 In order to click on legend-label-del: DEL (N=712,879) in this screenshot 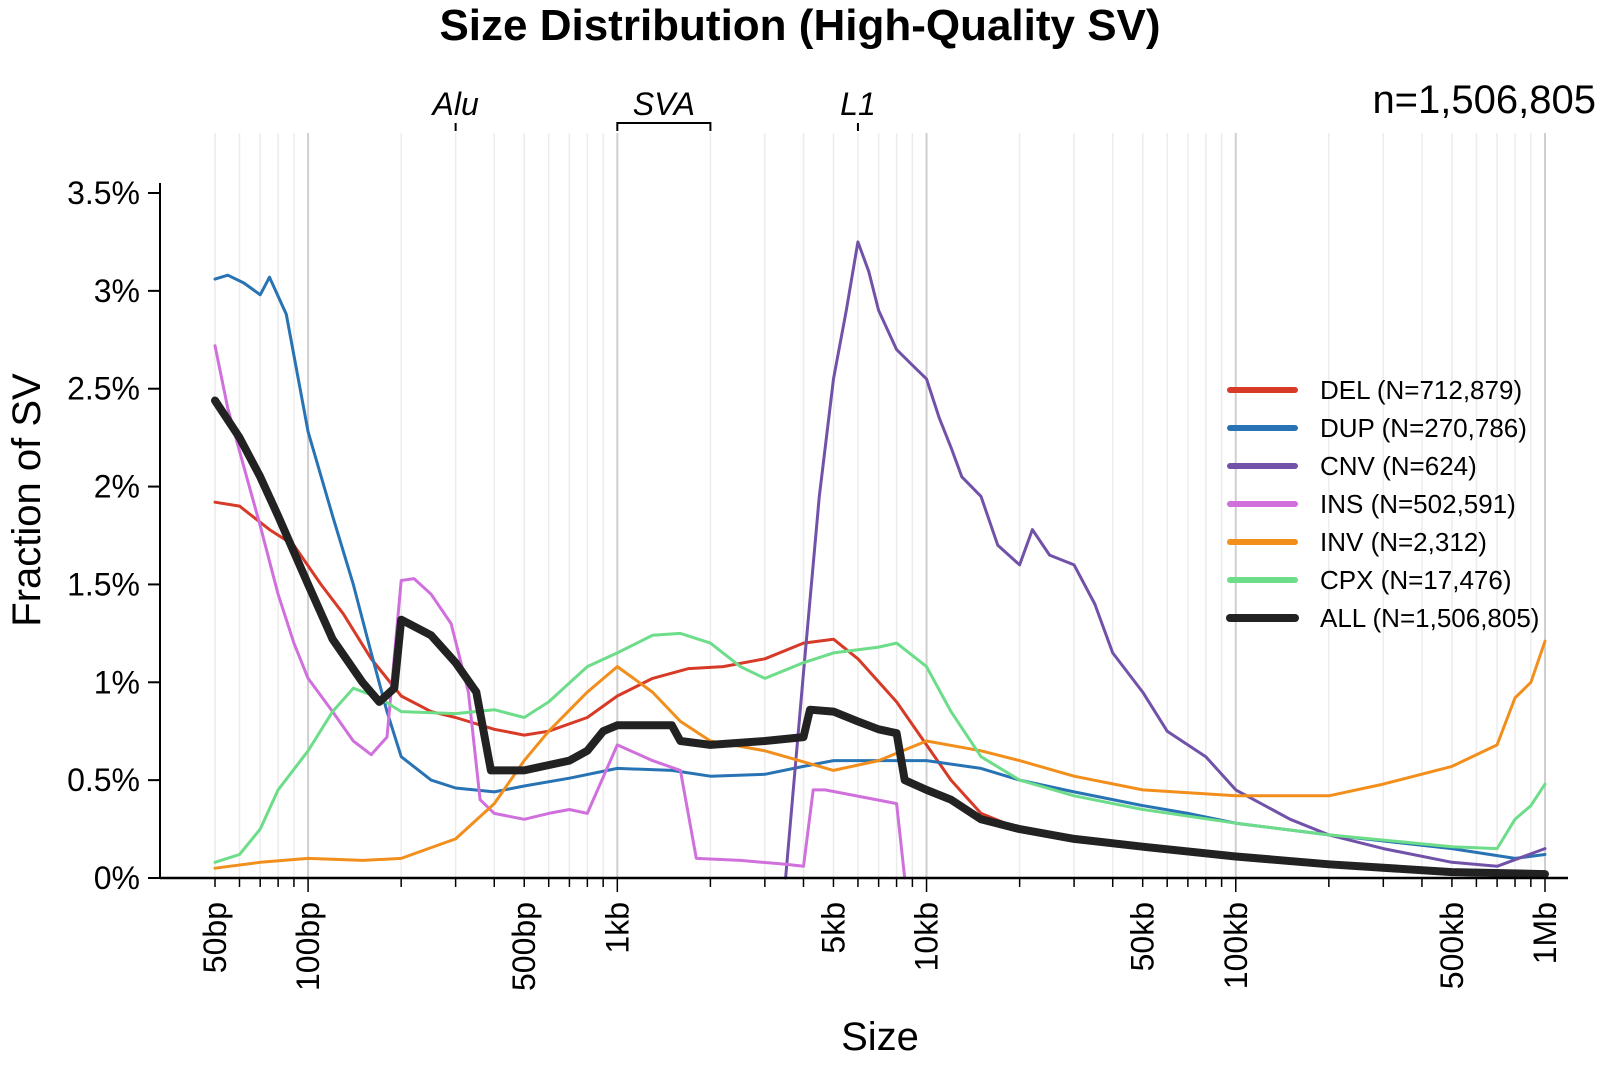, I will do `click(1421, 390)`.